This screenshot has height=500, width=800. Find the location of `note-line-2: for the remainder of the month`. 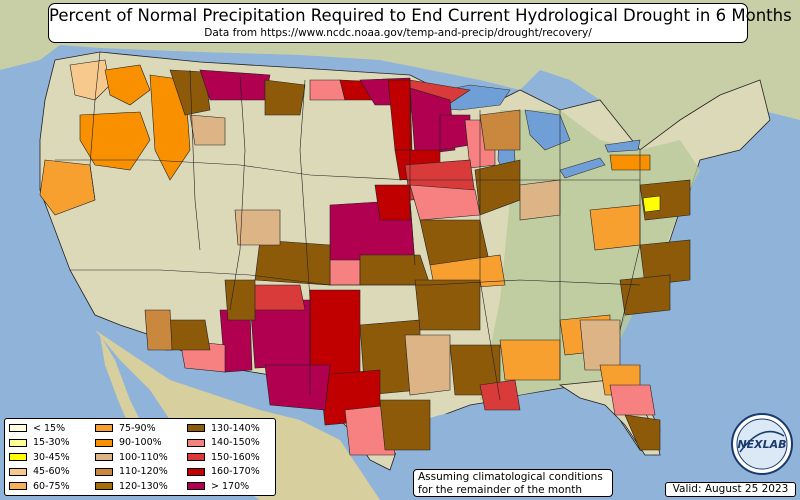

note-line-2: for the remainder of the month is located at coordinates (500, 490).